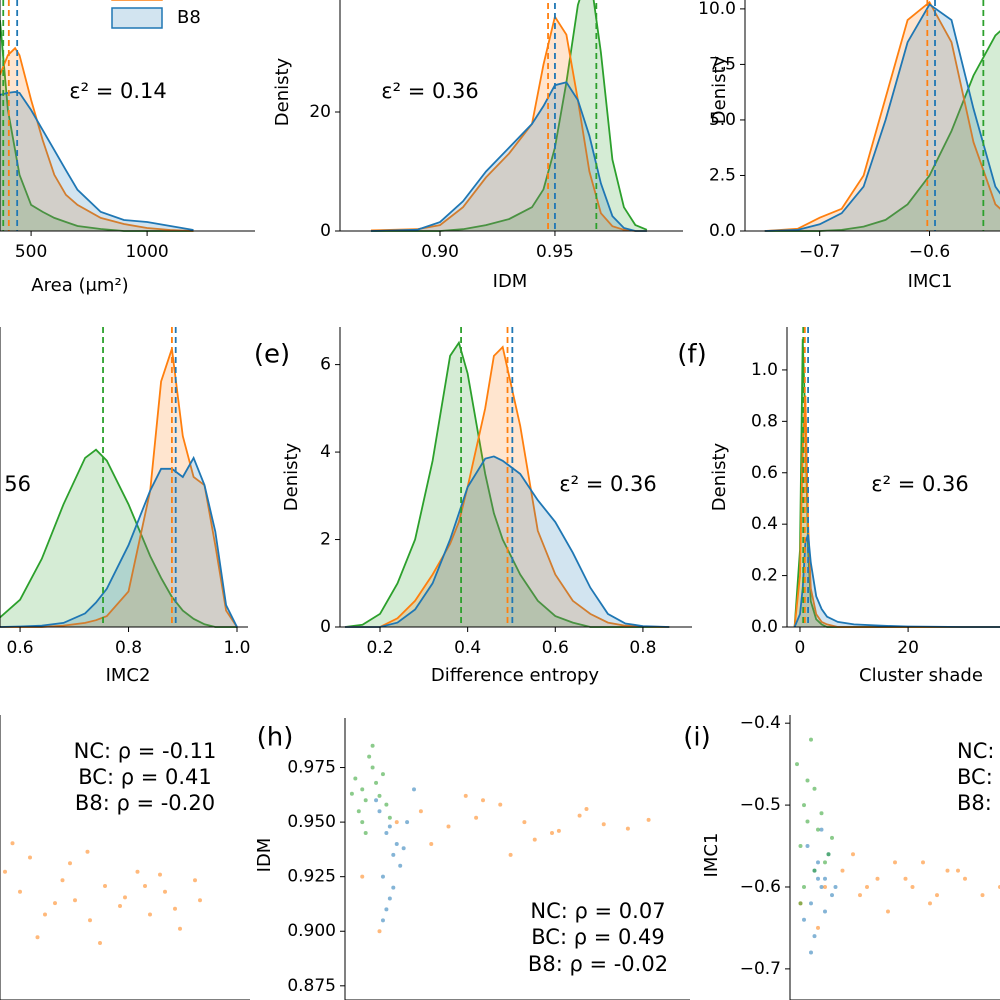 The width and height of the screenshot is (1000, 1000). What do you see at coordinates (764, 370) in the screenshot?
I see `y-tick-label: 1.0` at bounding box center [764, 370].